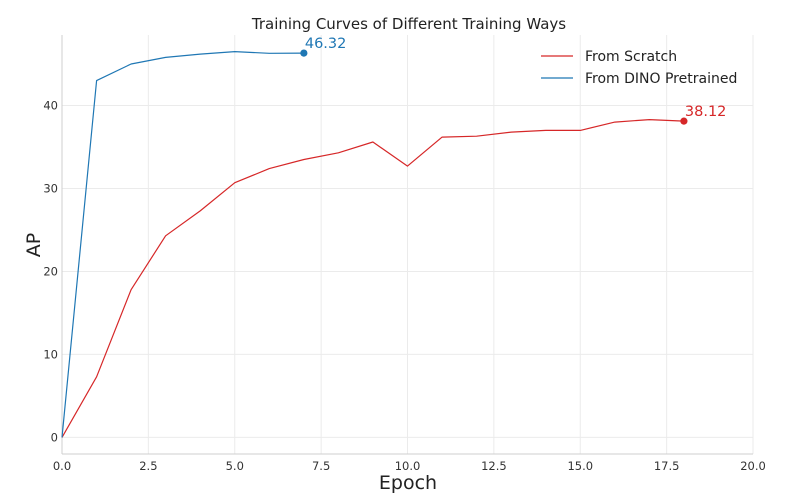 The width and height of the screenshot is (786, 494). Describe the element at coordinates (235, 466) in the screenshot. I see `x-tick-label: 5.0` at that location.